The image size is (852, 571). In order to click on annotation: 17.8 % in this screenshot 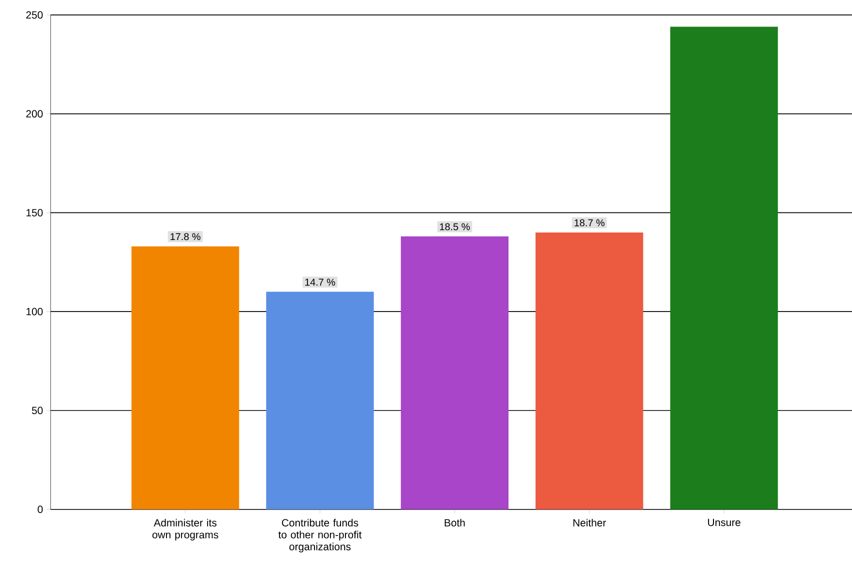, I will do `click(185, 236)`.